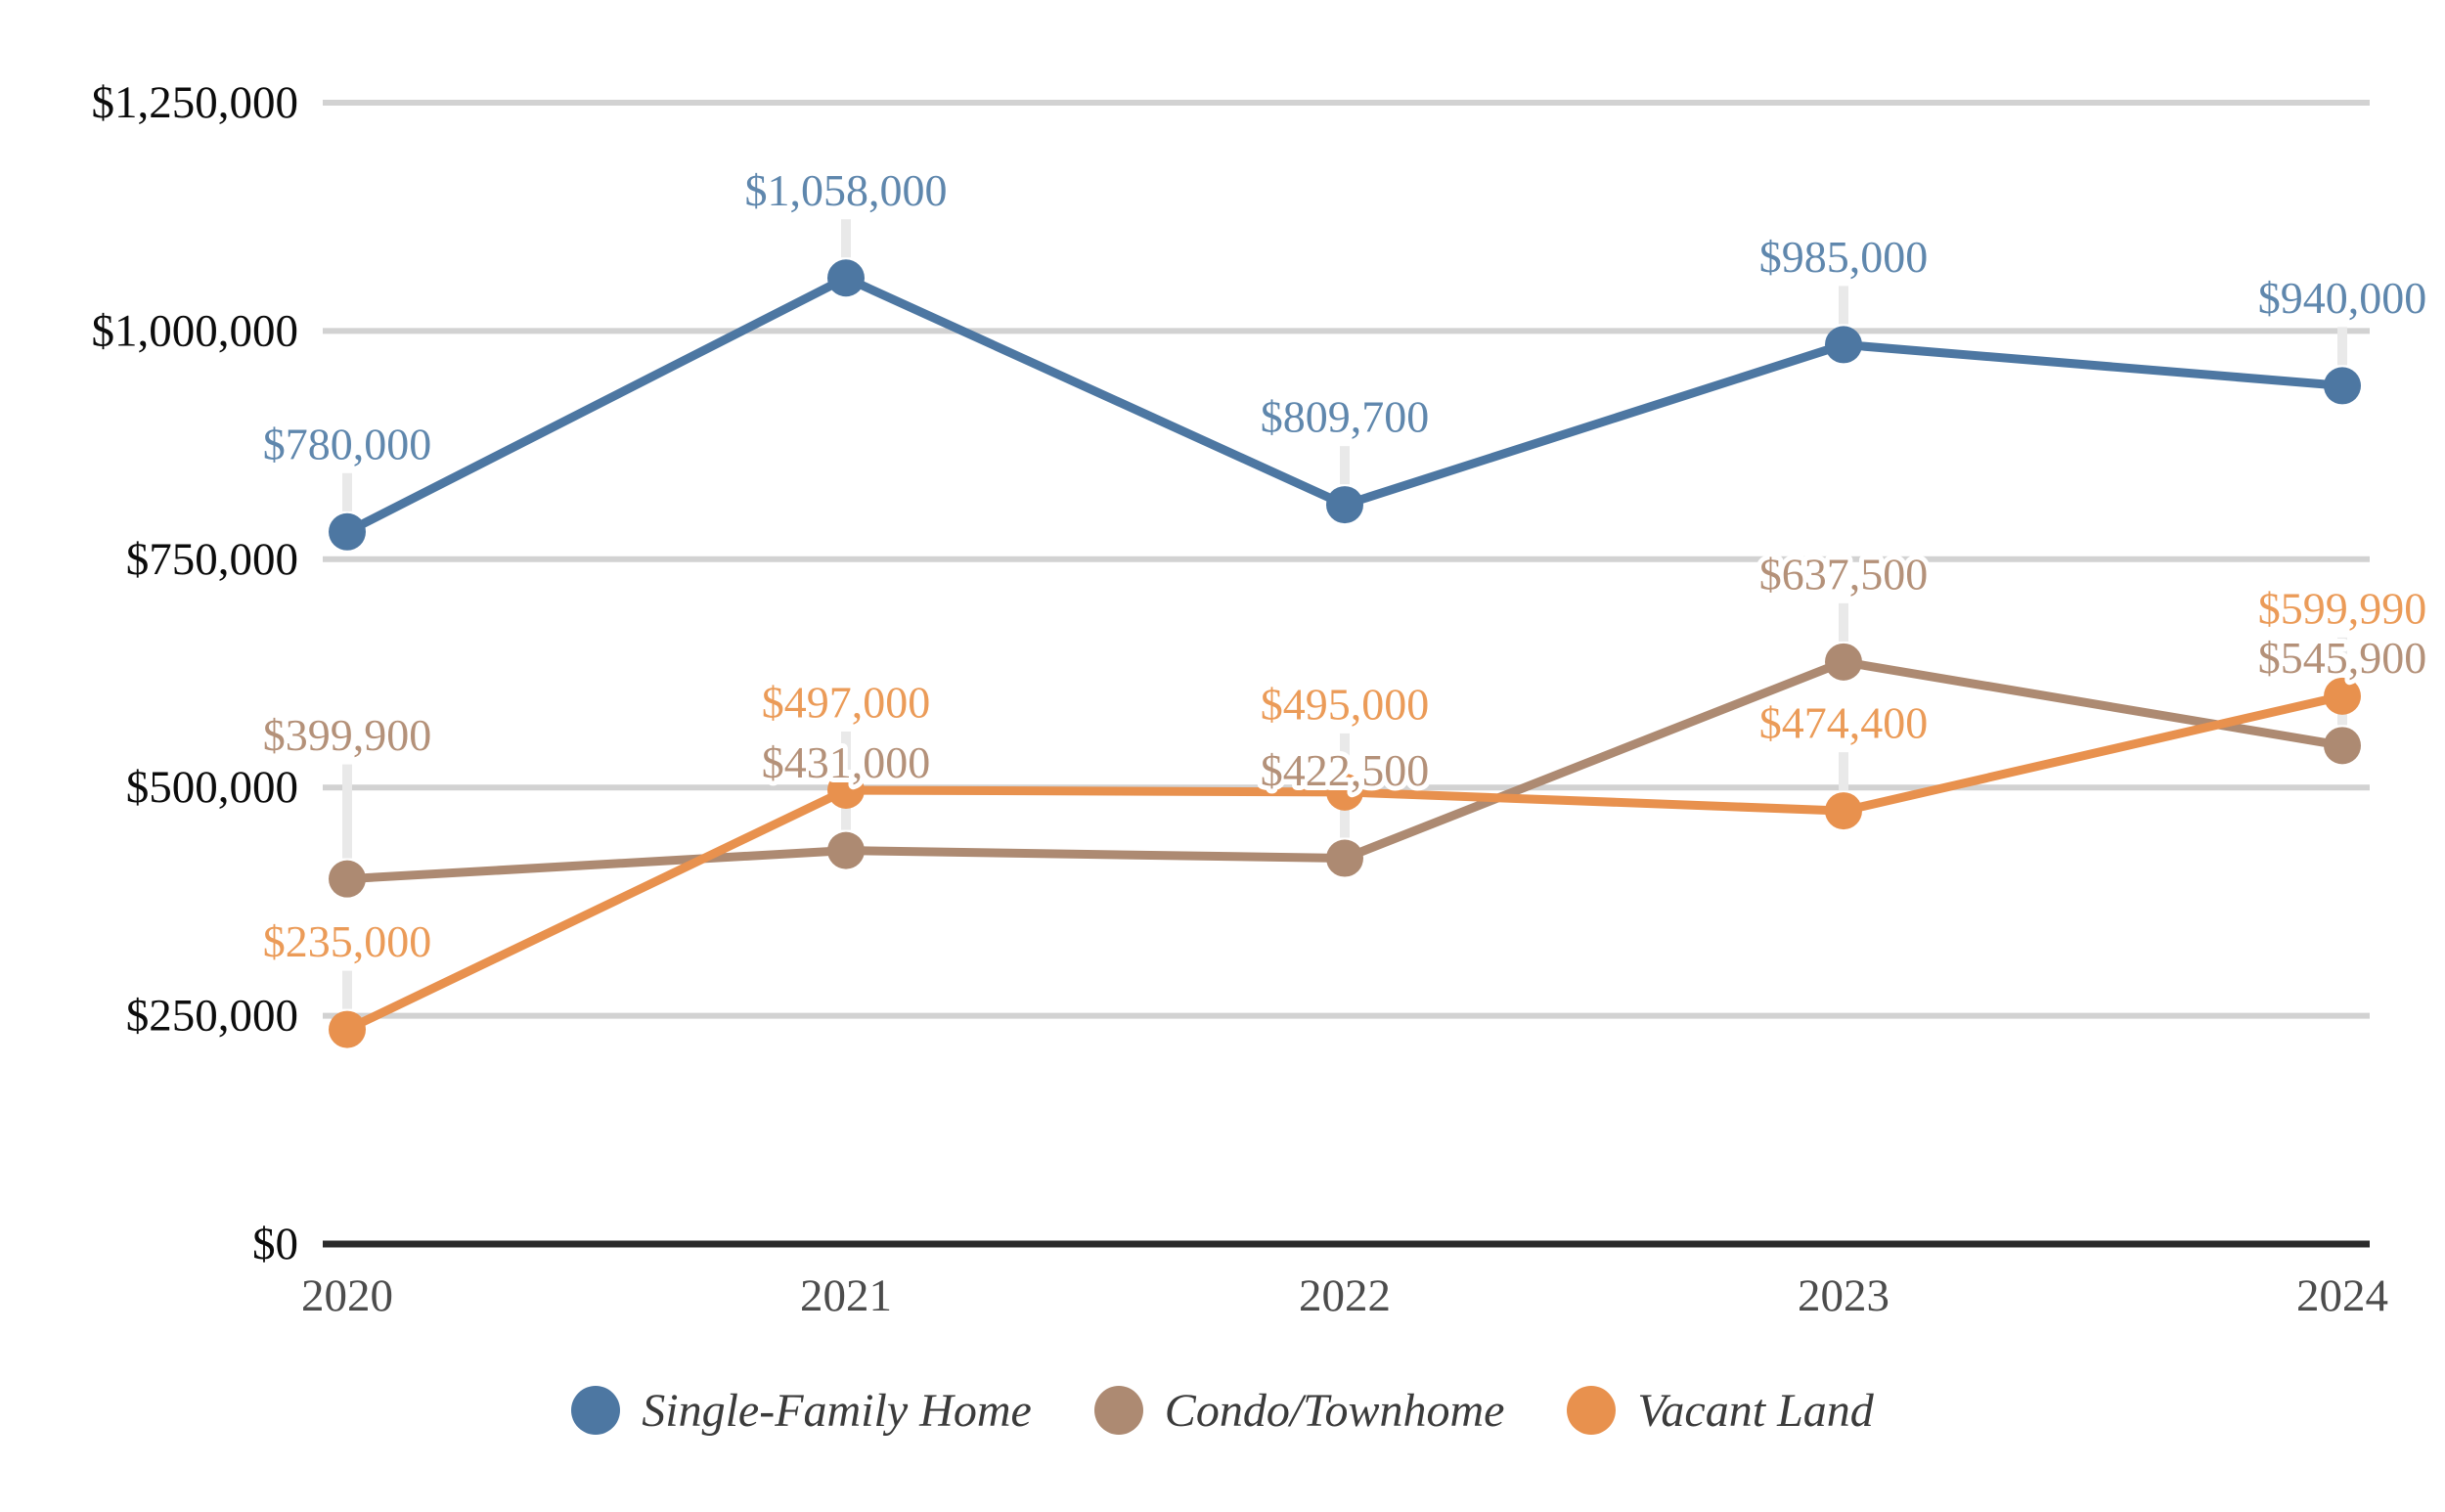 This screenshot has height=1512, width=2445. What do you see at coordinates (275, 1244) in the screenshot?
I see `y-tick-label: $0` at bounding box center [275, 1244].